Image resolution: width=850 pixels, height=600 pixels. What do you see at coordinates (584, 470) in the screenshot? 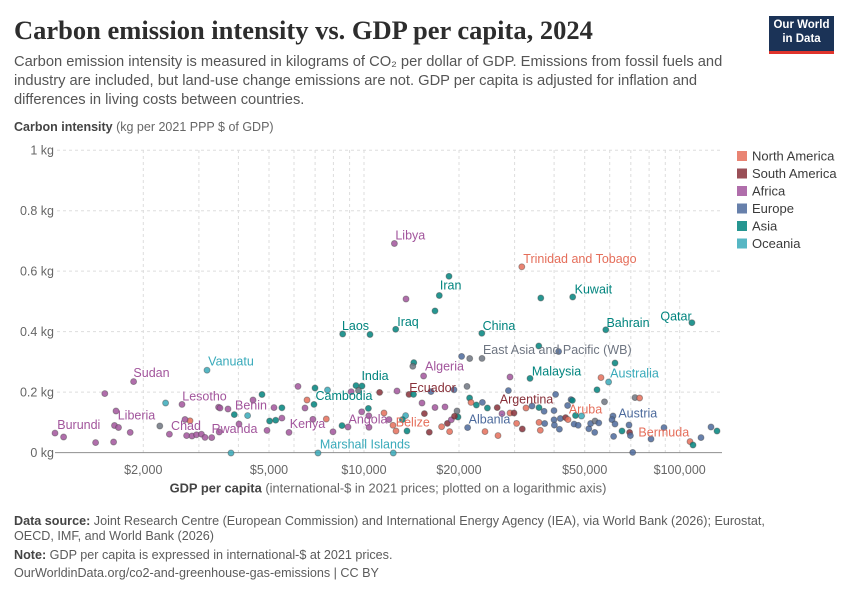
I see `svg-text: $50,000` at bounding box center [584, 470].